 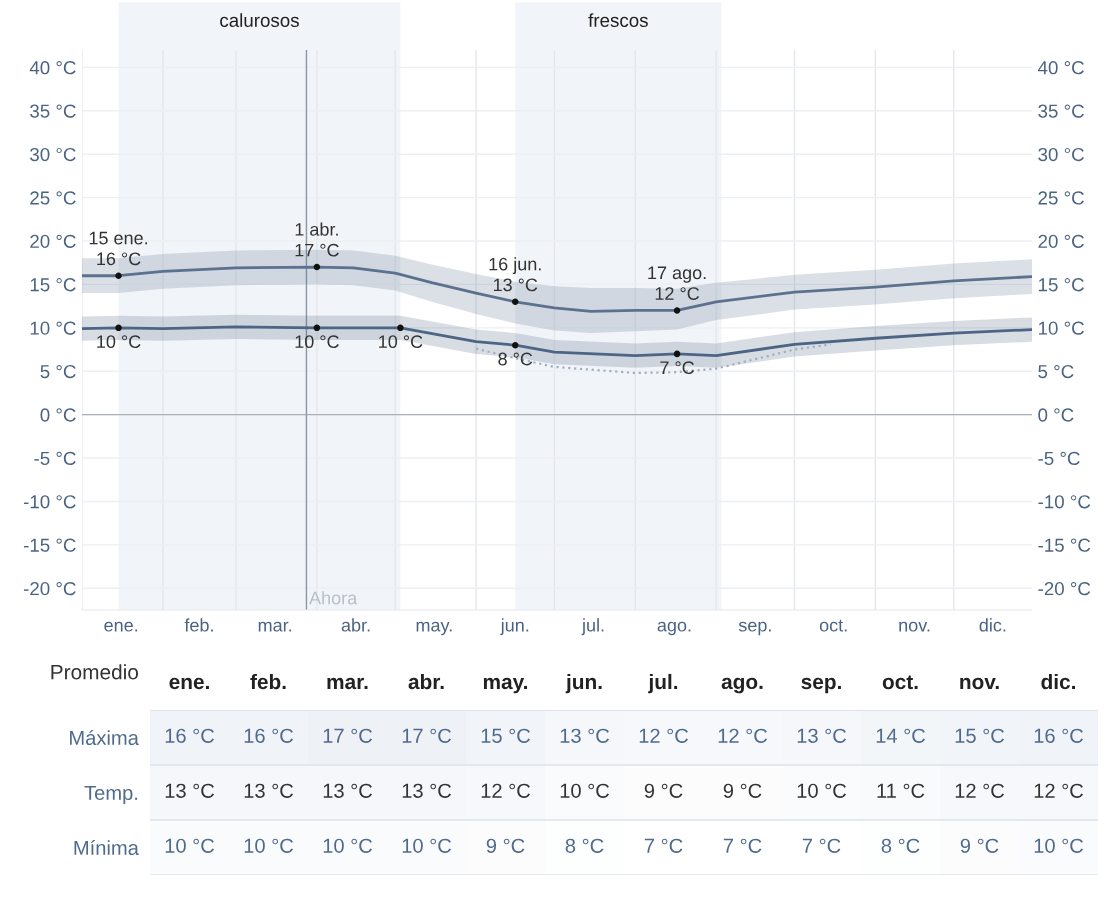 I want to click on annotation: 1 abr. 17 °C, so click(x=317, y=239).